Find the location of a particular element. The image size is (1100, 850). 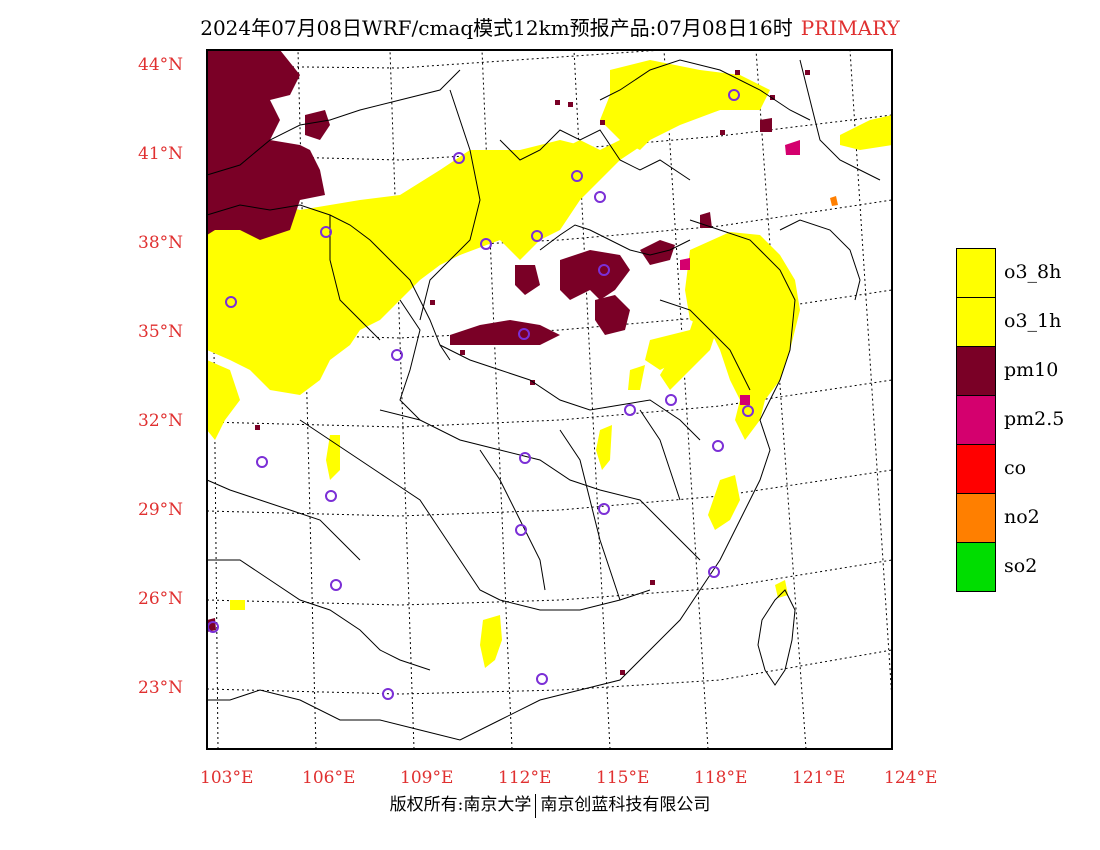

legend-item-o3-1h: o3_1h is located at coordinates (1008, 322).